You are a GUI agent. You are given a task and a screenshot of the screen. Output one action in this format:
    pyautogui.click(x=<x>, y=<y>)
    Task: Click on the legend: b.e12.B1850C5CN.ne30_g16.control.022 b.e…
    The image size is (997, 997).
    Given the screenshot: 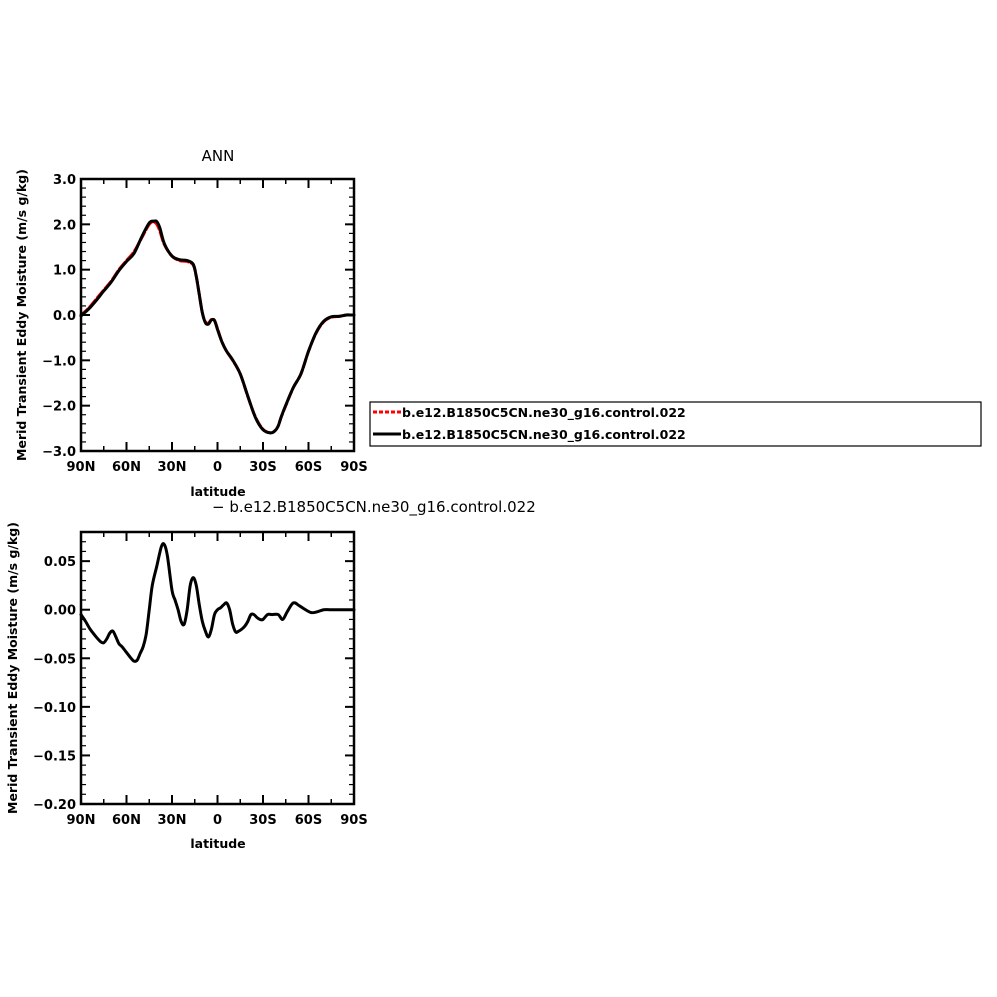 What is the action you would take?
    pyautogui.click(x=675, y=424)
    